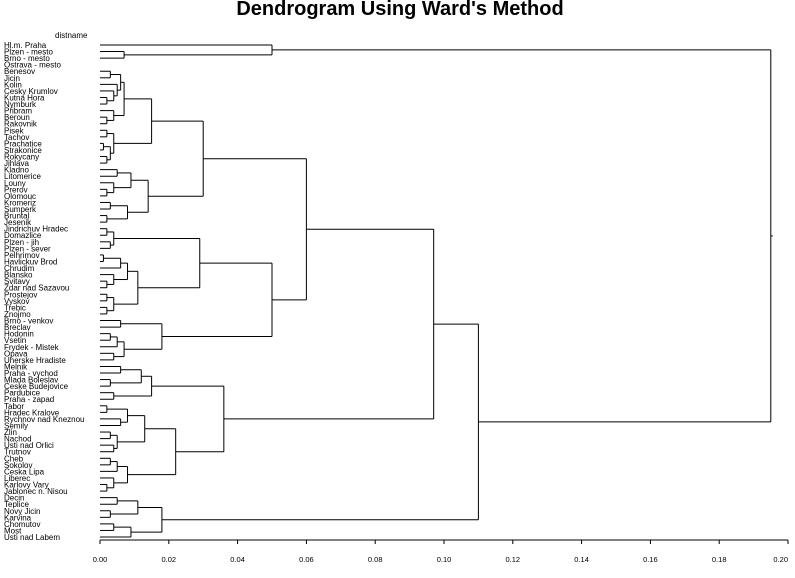 This screenshot has height=578, width=795. I want to click on leaf-label: Brno - venkov, so click(28, 321).